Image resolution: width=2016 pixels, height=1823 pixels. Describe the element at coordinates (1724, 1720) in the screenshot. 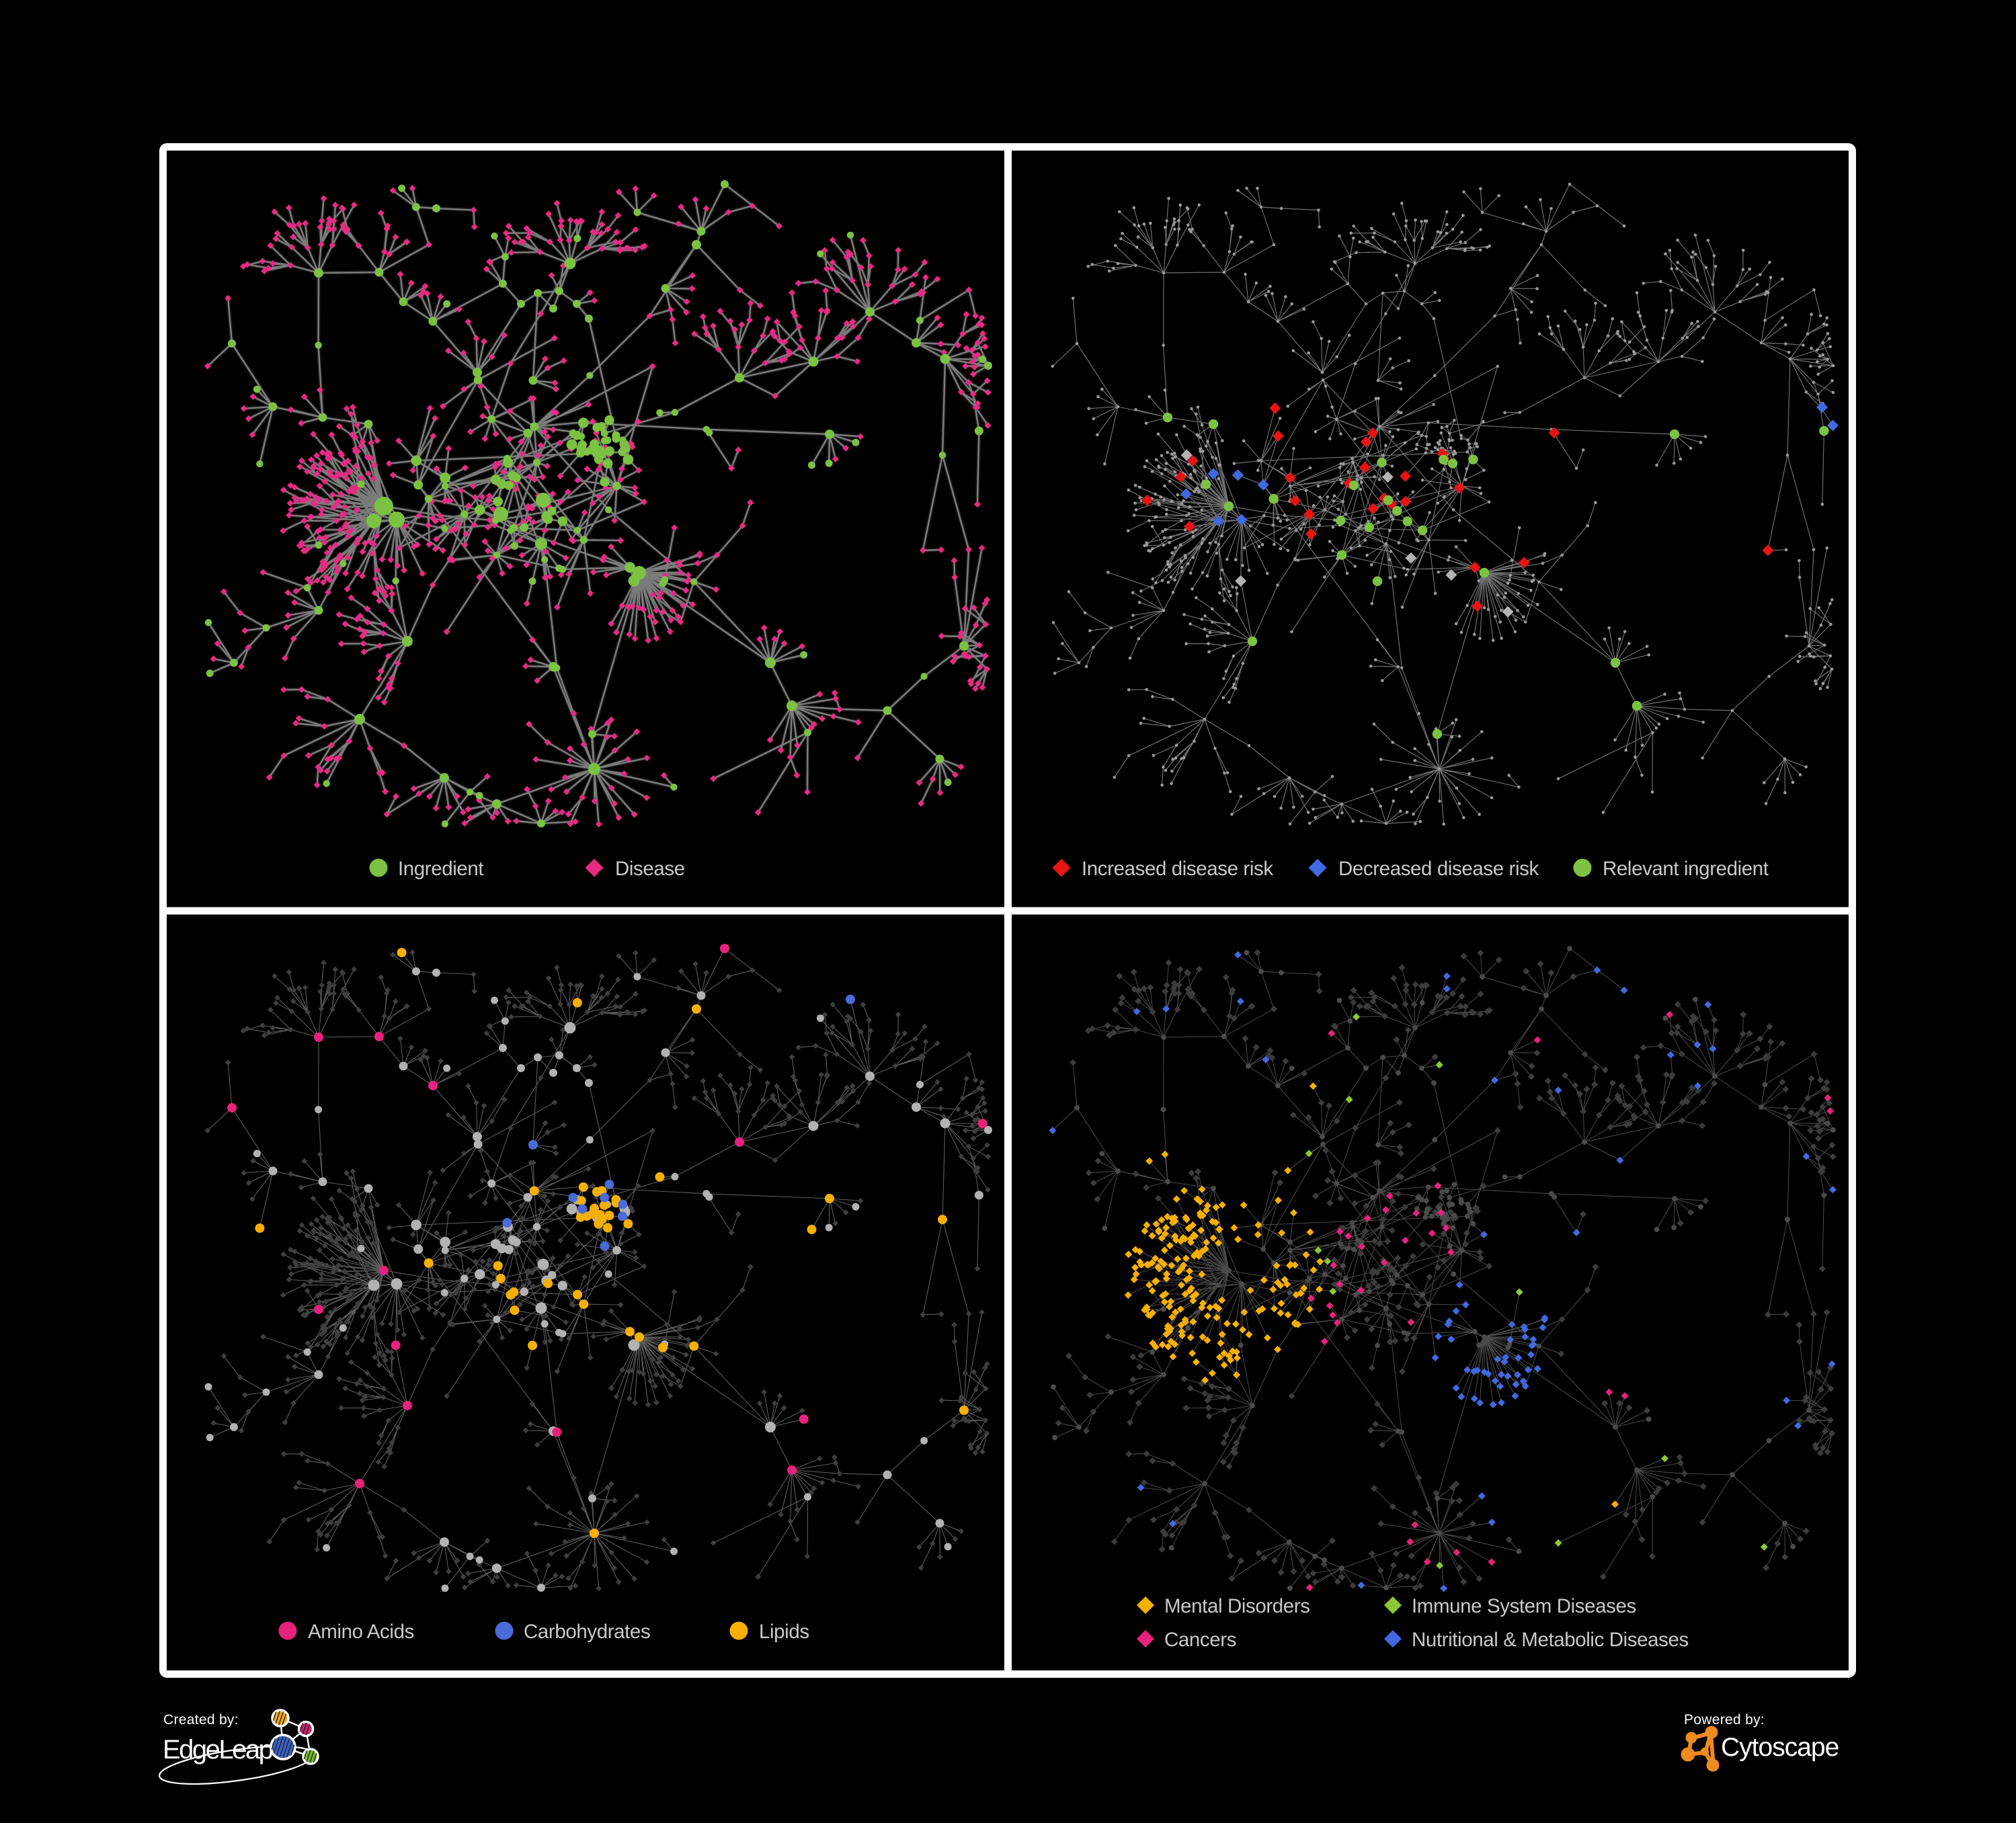

I see `svg-text: Powered by:` at that location.